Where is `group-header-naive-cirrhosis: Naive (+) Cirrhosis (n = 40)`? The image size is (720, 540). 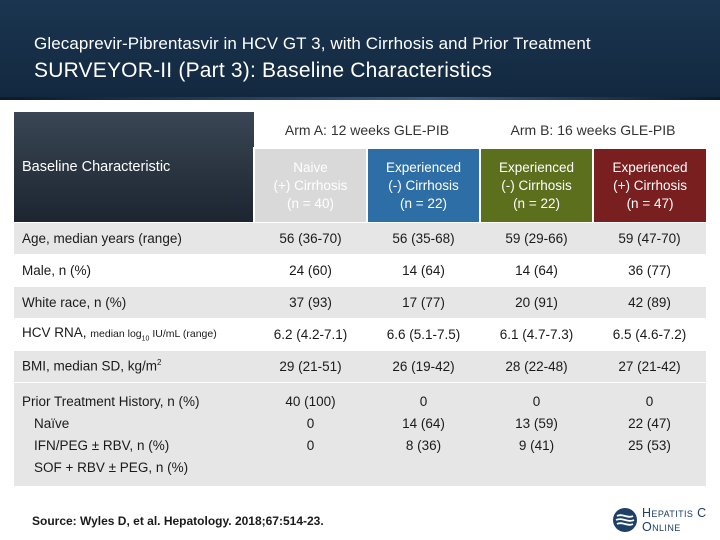 group-header-naive-cirrhosis: Naive (+) Cirrhosis (n = 40) is located at coordinates (310, 185).